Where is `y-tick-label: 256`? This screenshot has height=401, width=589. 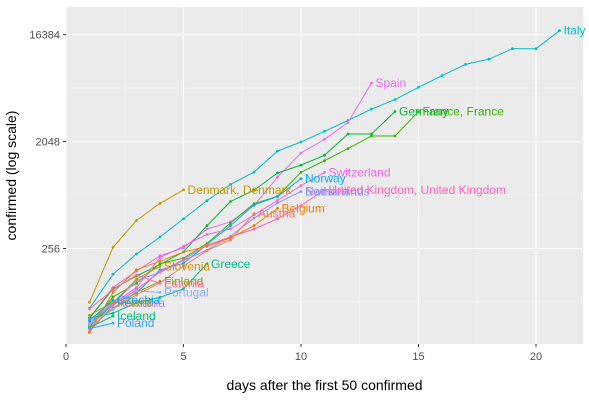 y-tick-label: 256 is located at coordinates (51, 250).